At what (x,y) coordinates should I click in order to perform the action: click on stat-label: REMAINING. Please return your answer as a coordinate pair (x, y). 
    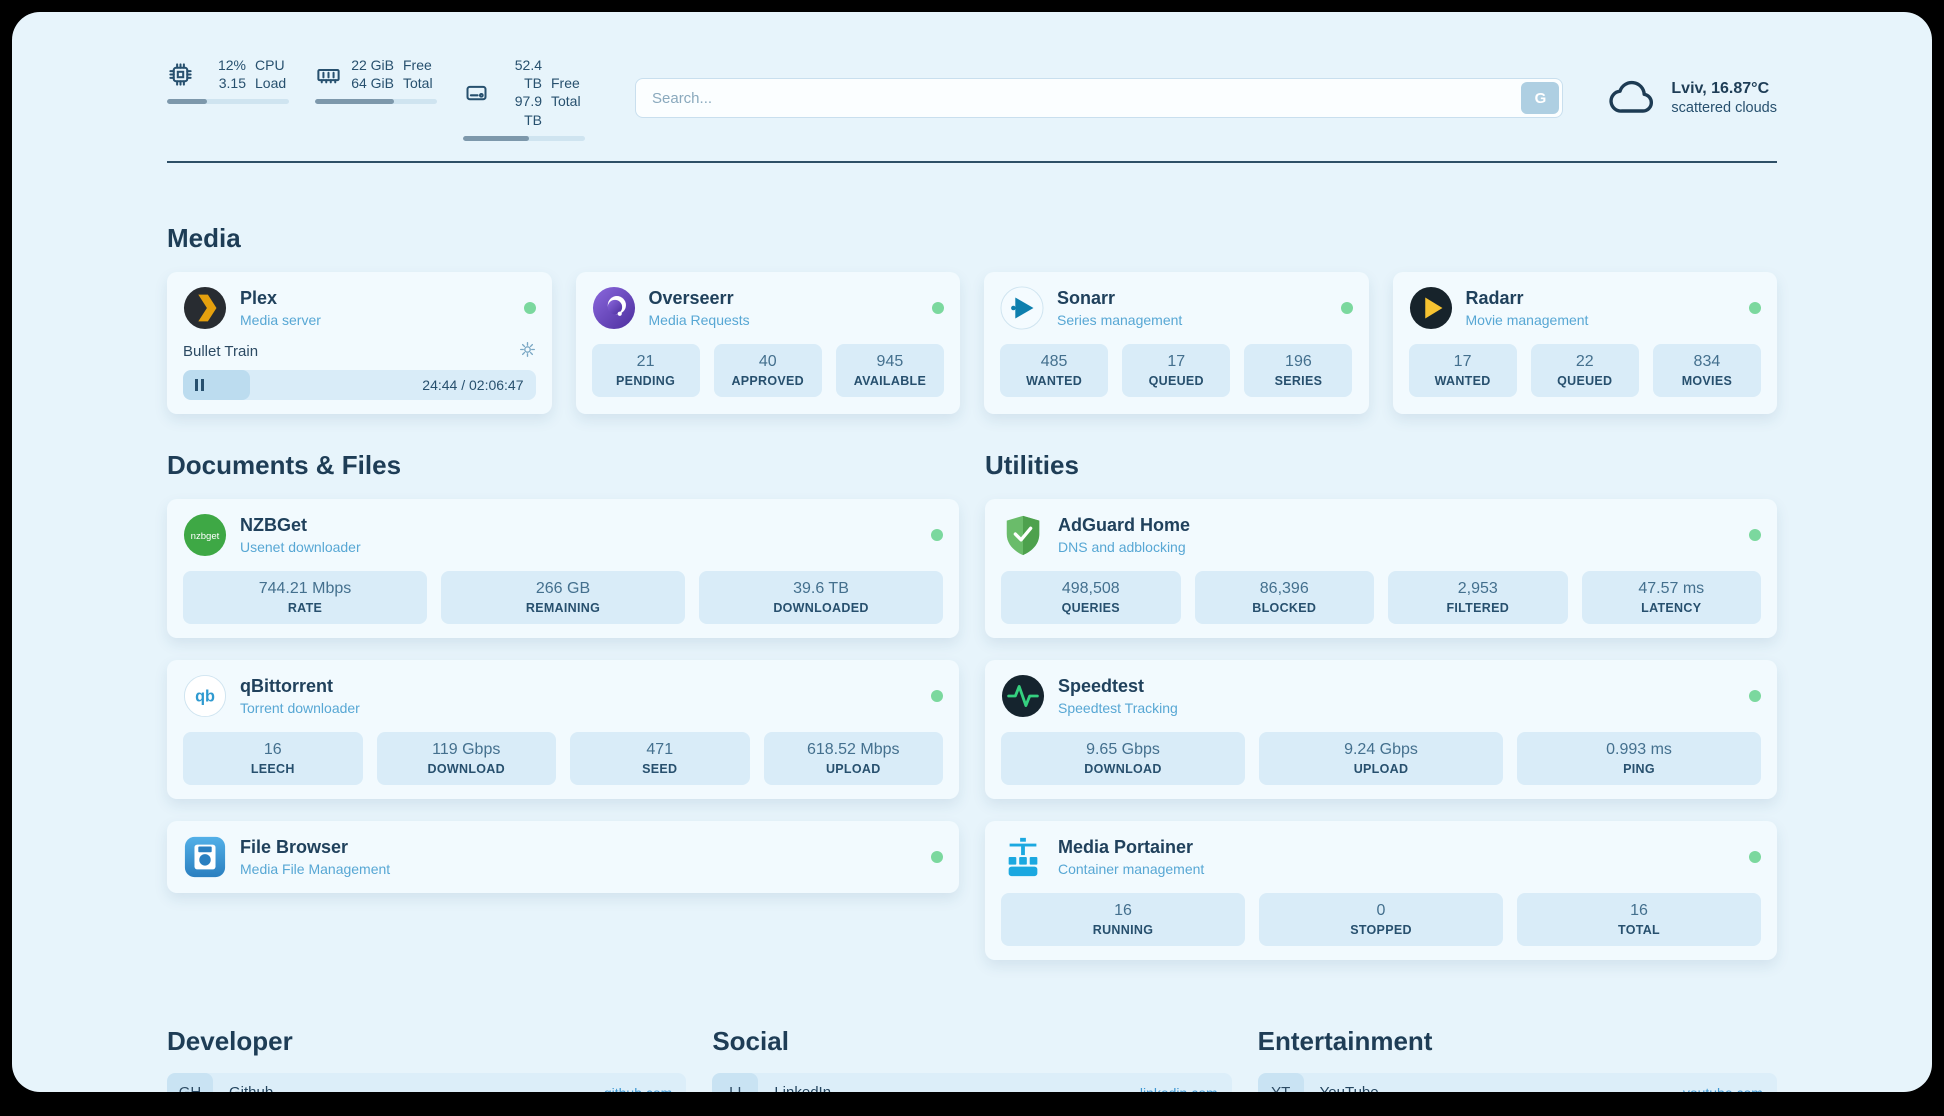
    Looking at the image, I should click on (563, 607).